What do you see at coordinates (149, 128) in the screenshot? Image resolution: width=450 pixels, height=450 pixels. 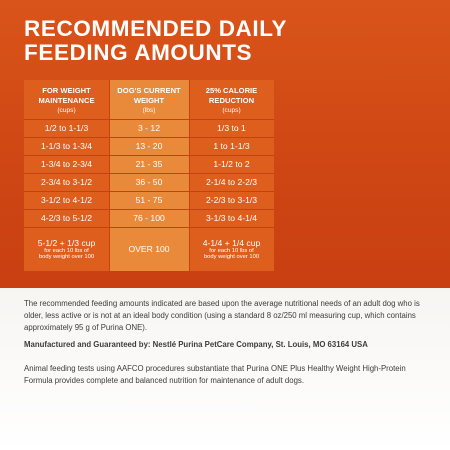 I see `table-cell: 3 - 12` at bounding box center [149, 128].